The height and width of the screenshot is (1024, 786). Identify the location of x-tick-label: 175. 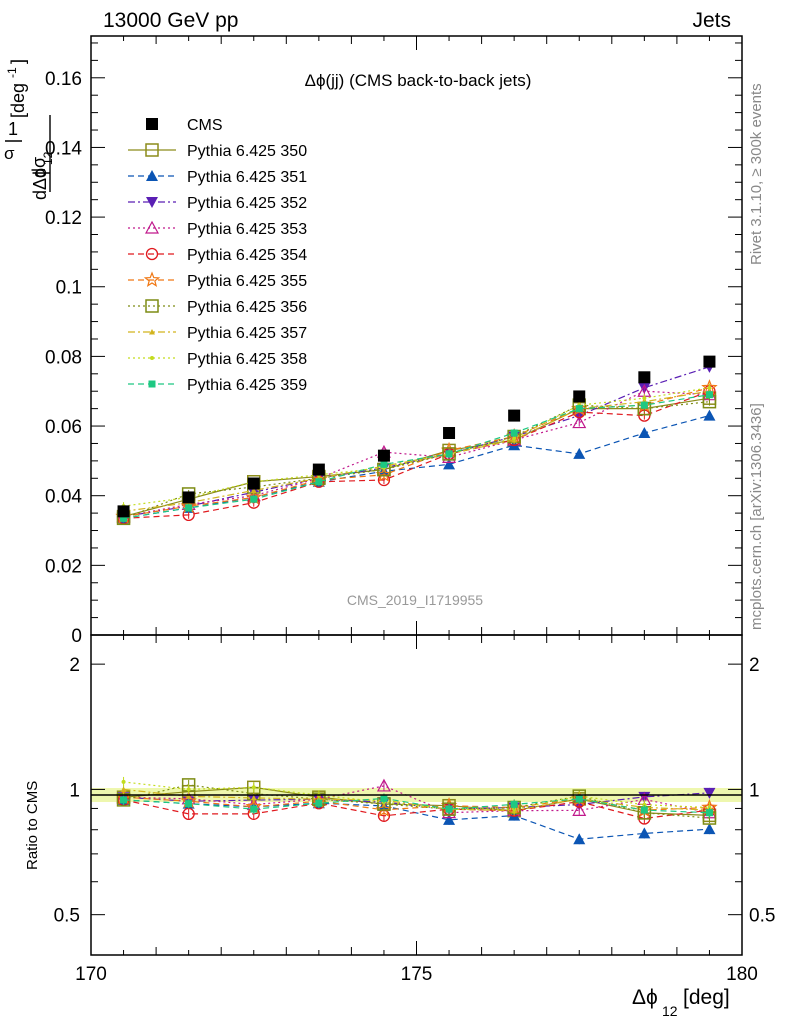
(417, 974).